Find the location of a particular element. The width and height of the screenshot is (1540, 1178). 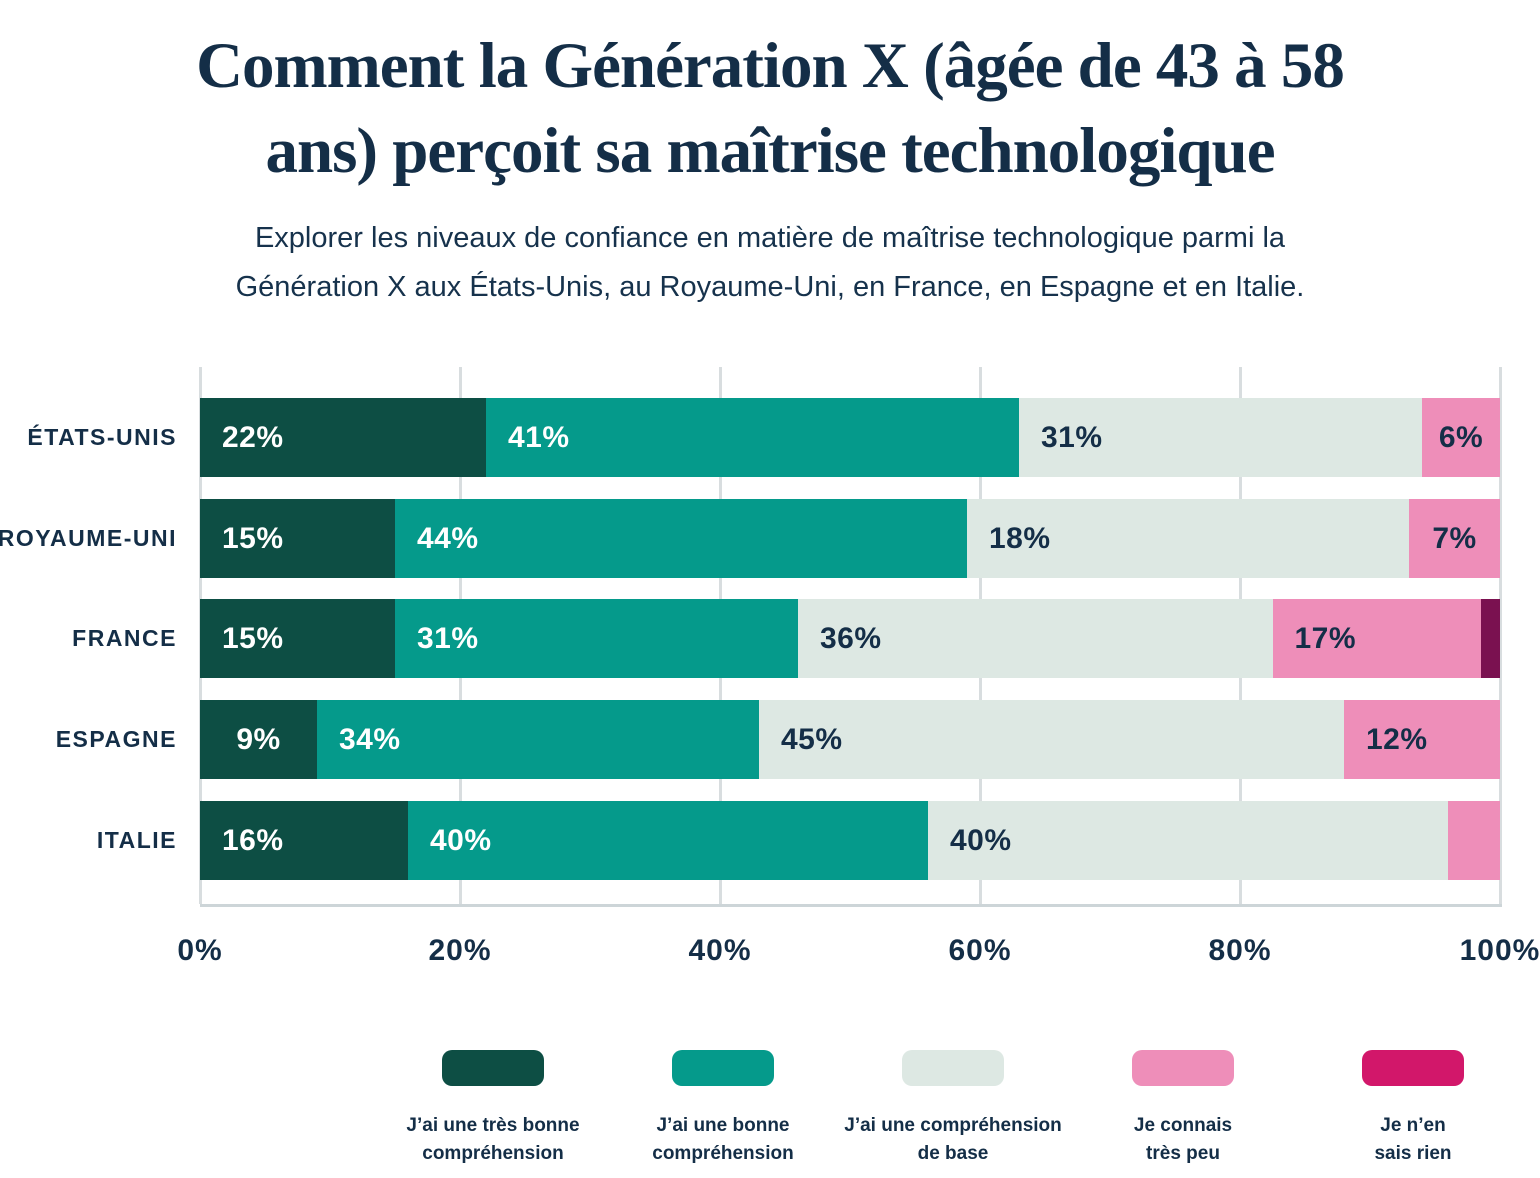

legend-swatch-basic is located at coordinates (953, 1068).